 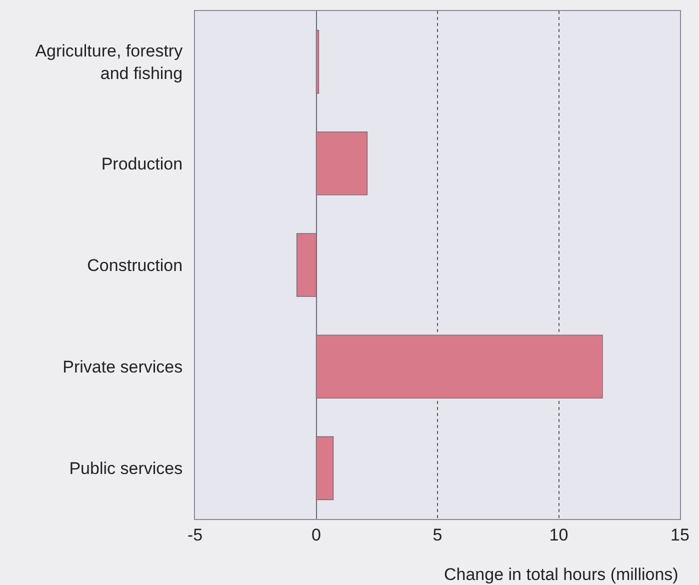 What do you see at coordinates (437, 534) in the screenshot?
I see `x-tick-label: 5` at bounding box center [437, 534].